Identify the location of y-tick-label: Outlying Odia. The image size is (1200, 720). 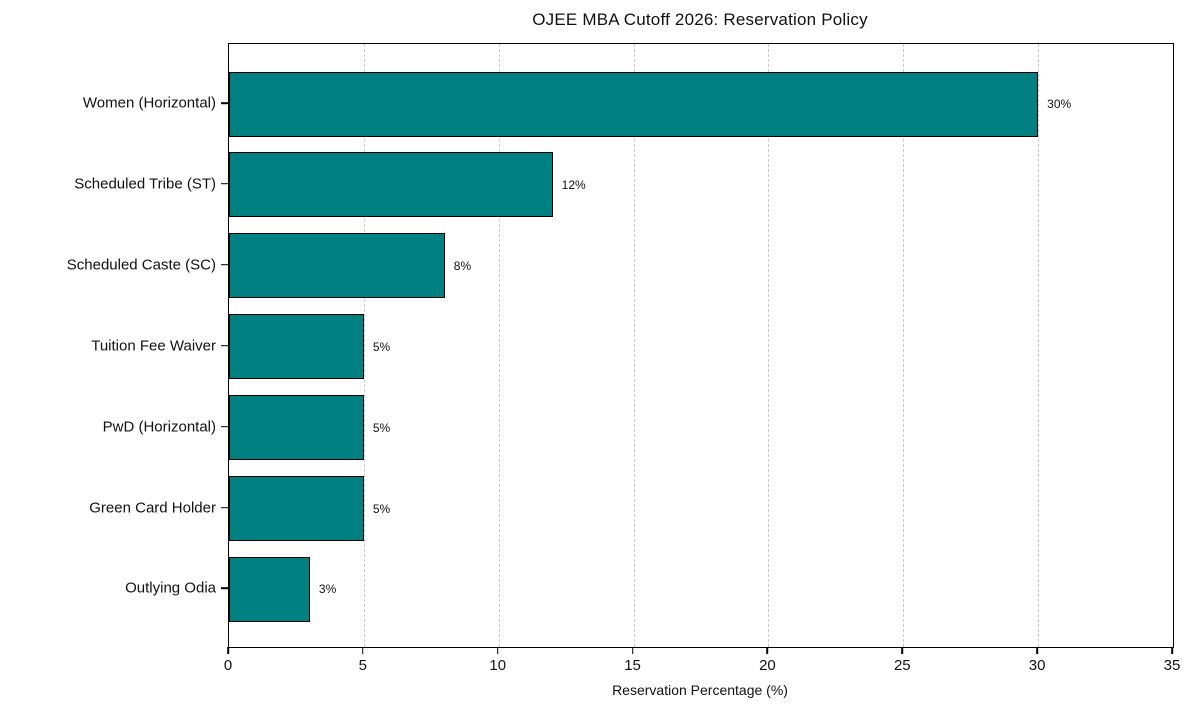
(170, 588).